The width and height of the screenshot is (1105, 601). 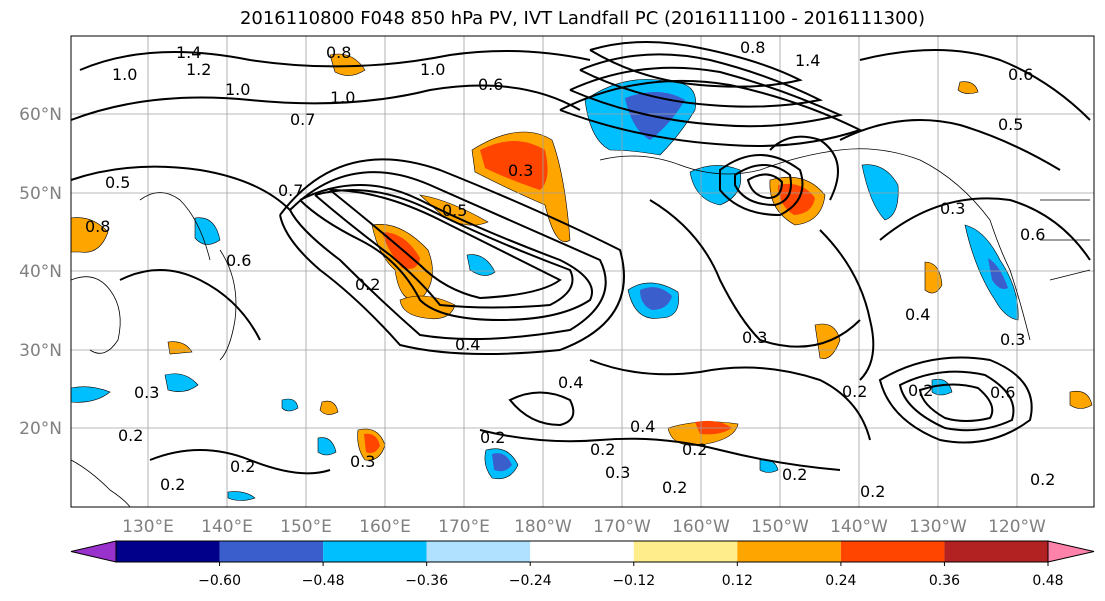 I want to click on colorbar-tick-label: −0.48, so click(x=323, y=581).